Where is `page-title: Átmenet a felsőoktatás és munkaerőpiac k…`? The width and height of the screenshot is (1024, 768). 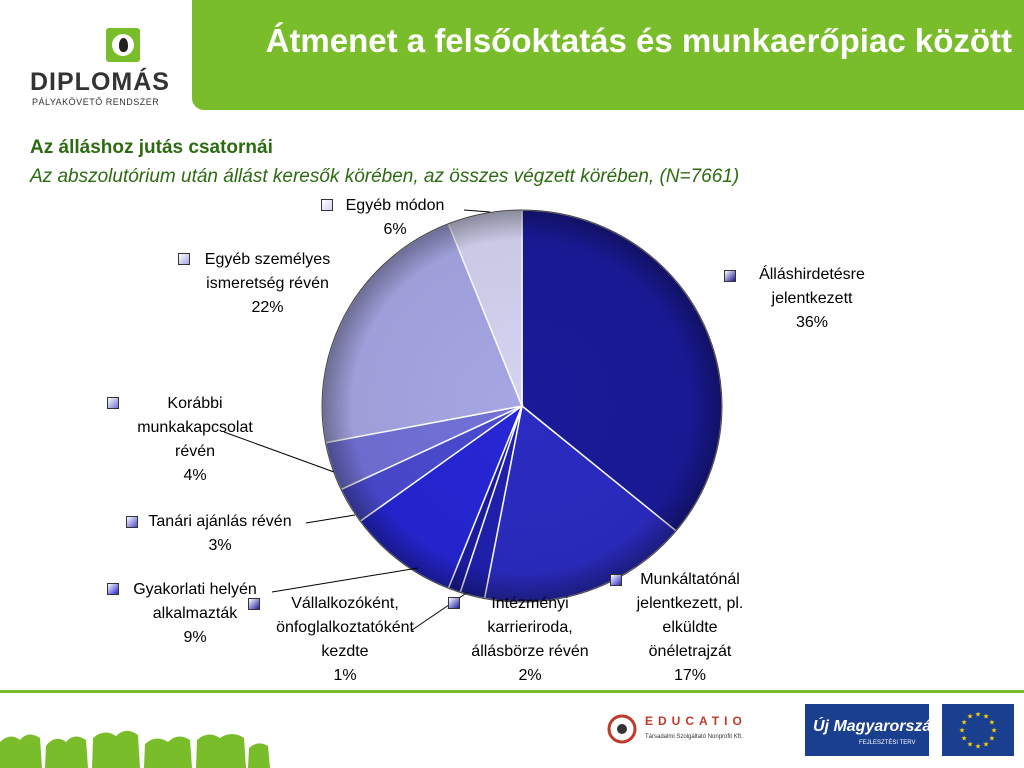 page-title: Átmenet a felsőoktatás és munkaerőpiac k… is located at coordinates (638, 40).